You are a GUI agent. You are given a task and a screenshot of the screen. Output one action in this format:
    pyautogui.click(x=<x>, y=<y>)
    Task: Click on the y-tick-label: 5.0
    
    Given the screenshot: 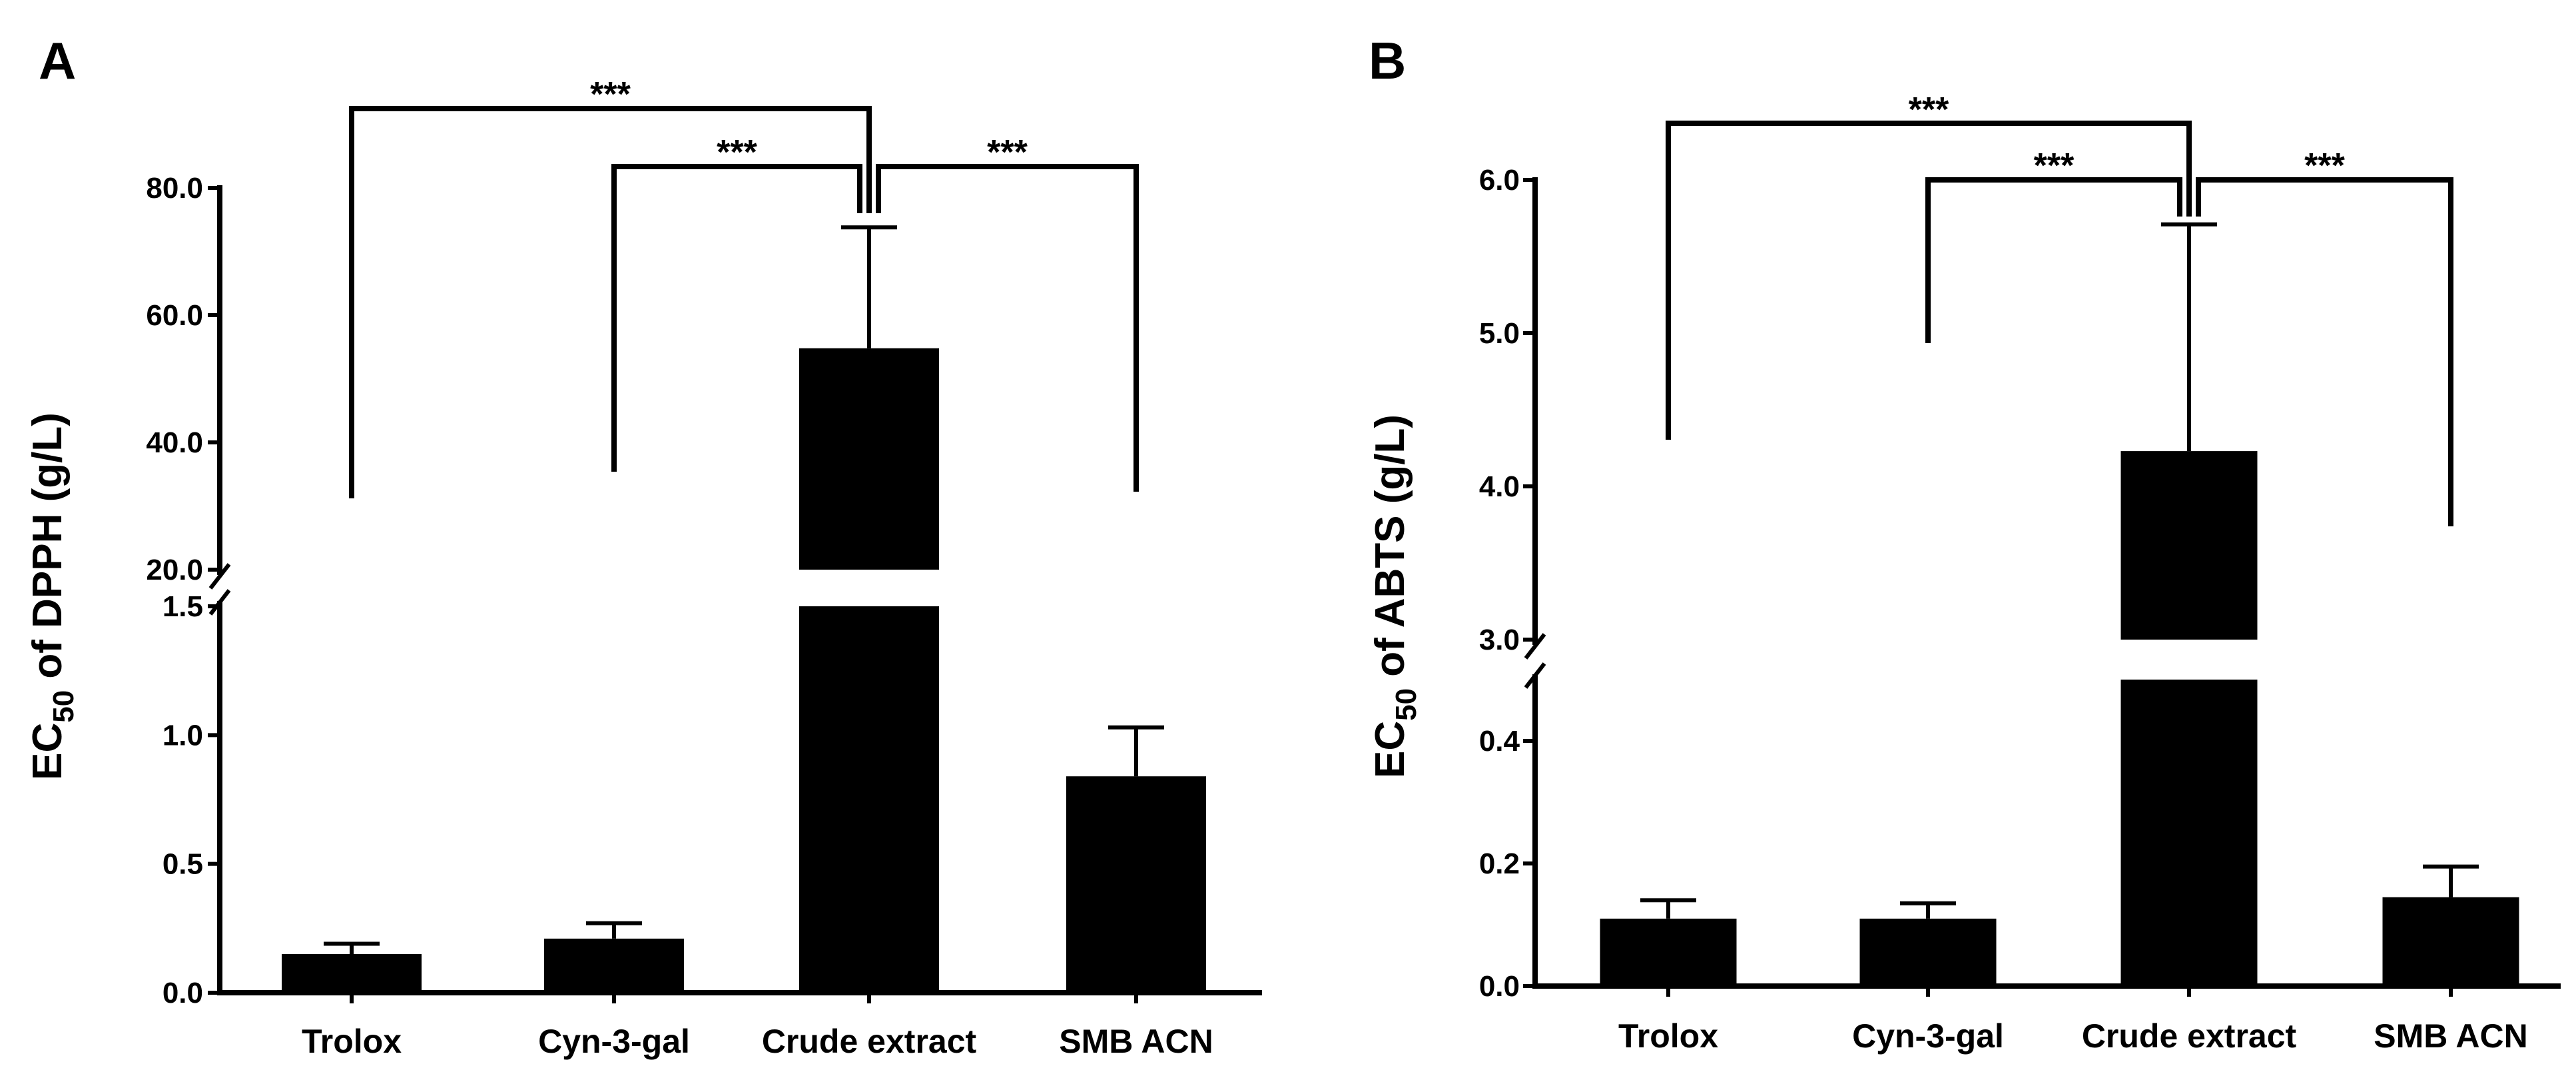 What is the action you would take?
    pyautogui.click(x=1499, y=333)
    